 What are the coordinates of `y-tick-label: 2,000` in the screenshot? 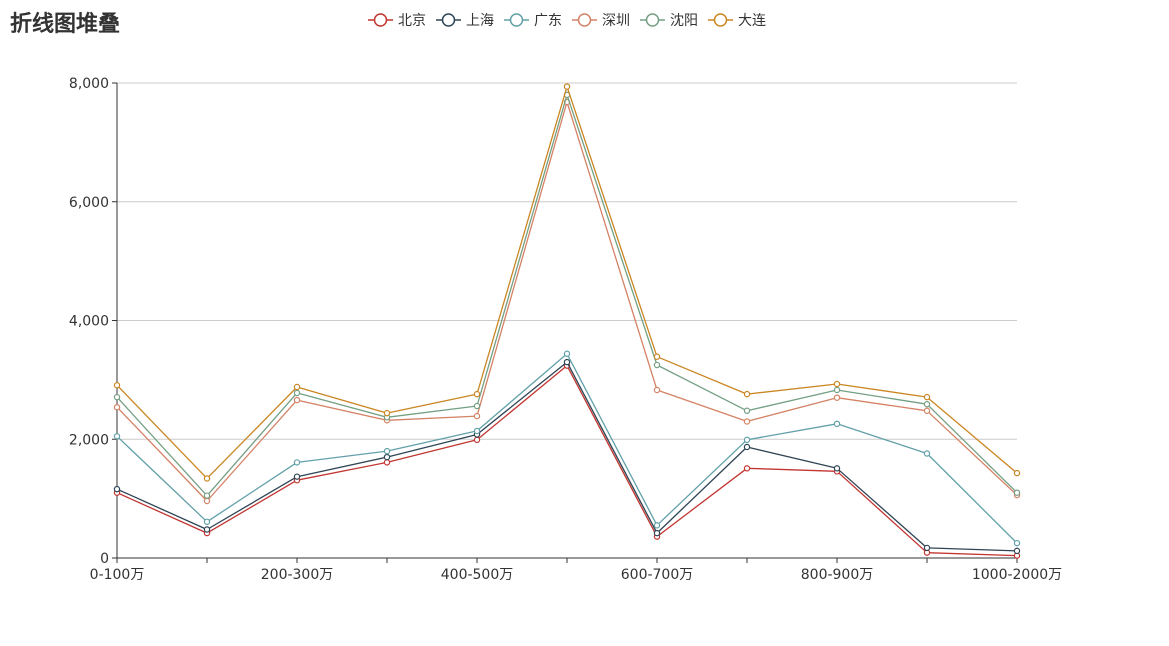 It's located at (89, 440).